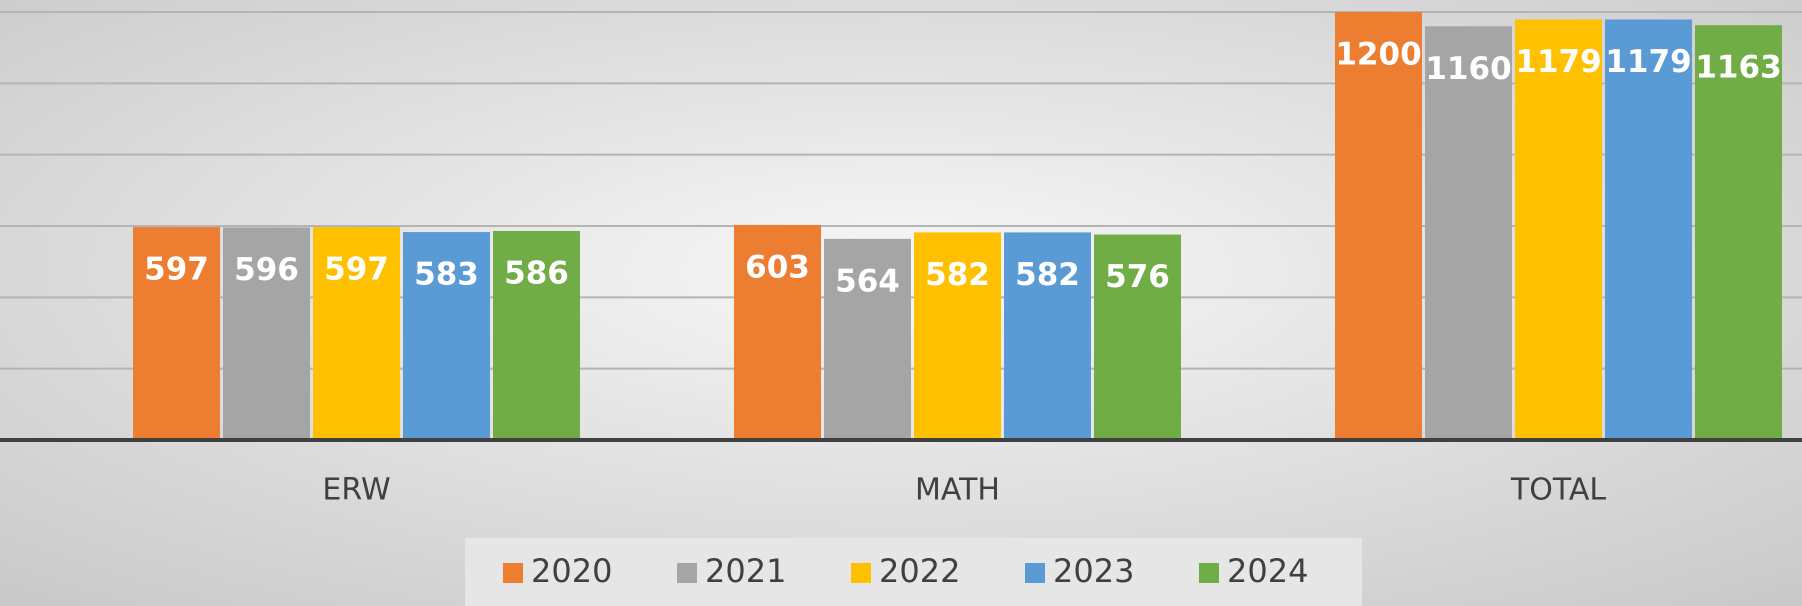 The image size is (1802, 606). I want to click on legend-label: 2020, so click(571, 571).